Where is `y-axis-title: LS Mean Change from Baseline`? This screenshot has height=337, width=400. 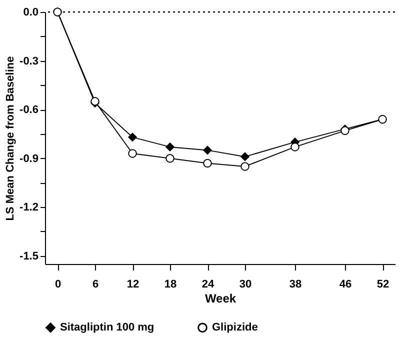 y-axis-title: LS Mean Change from Baseline is located at coordinates (10, 138).